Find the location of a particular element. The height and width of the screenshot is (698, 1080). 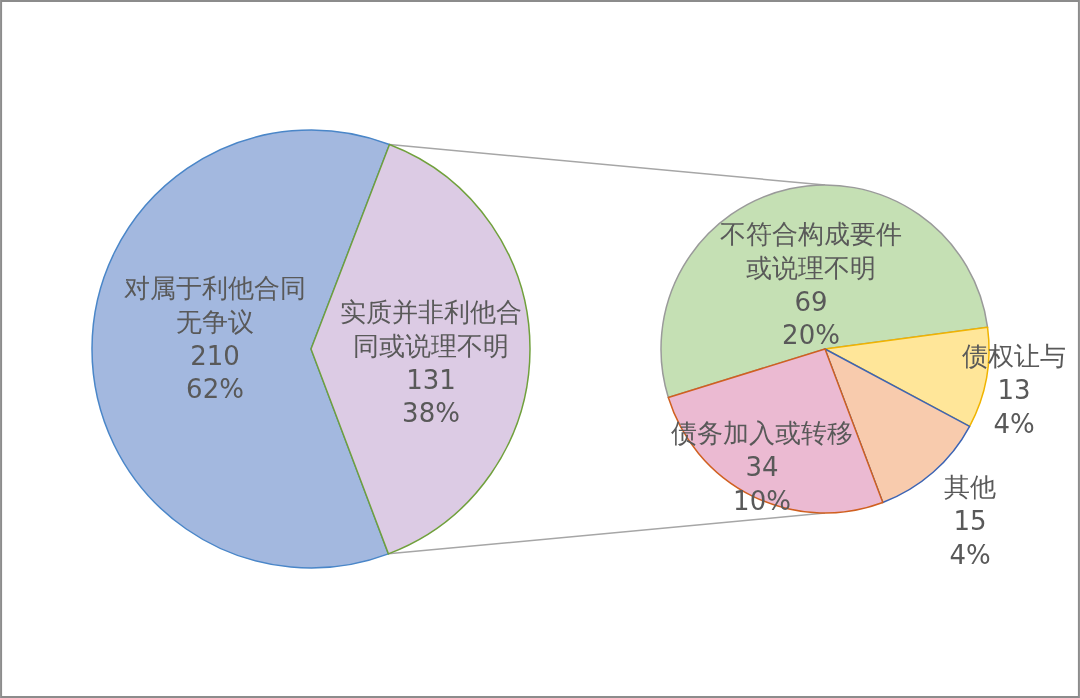

data-label: 210 62% is located at coordinates (215, 372).